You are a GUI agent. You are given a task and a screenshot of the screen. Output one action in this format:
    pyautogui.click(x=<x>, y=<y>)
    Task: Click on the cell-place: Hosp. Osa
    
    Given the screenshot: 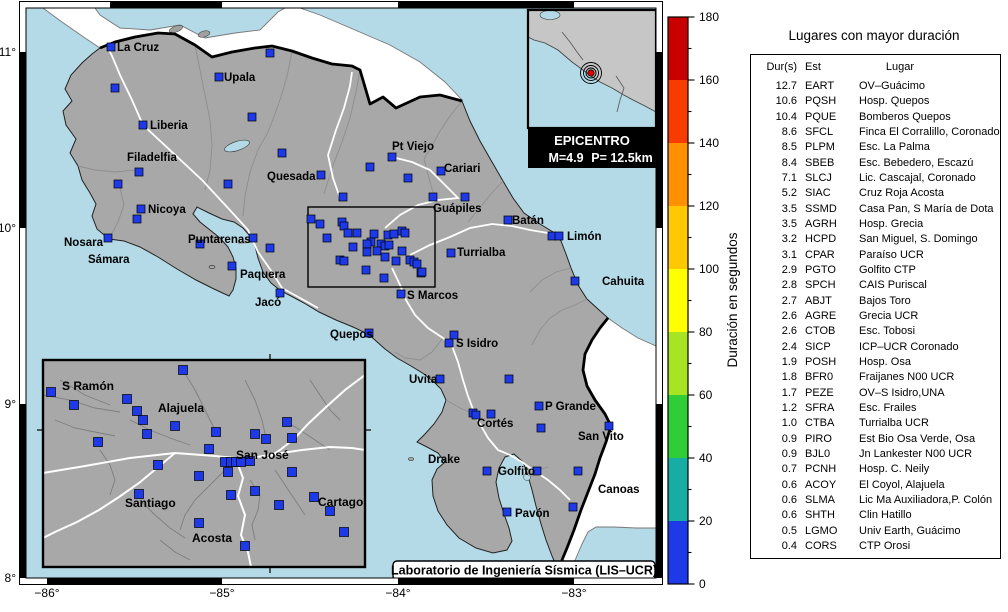 What is the action you would take?
    pyautogui.click(x=885, y=361)
    